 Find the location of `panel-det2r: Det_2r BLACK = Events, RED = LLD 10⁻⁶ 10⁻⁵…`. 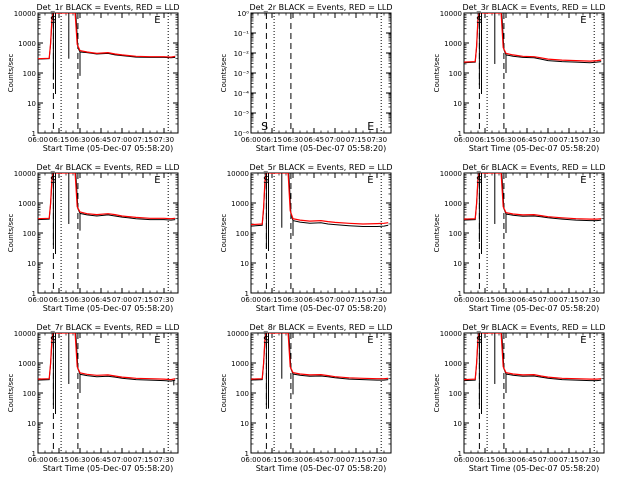

panel-det2r: Det_2r BLACK = Events, RED = LLD 10⁻⁶ 10⁻⁵… is located at coordinates (306, 78).